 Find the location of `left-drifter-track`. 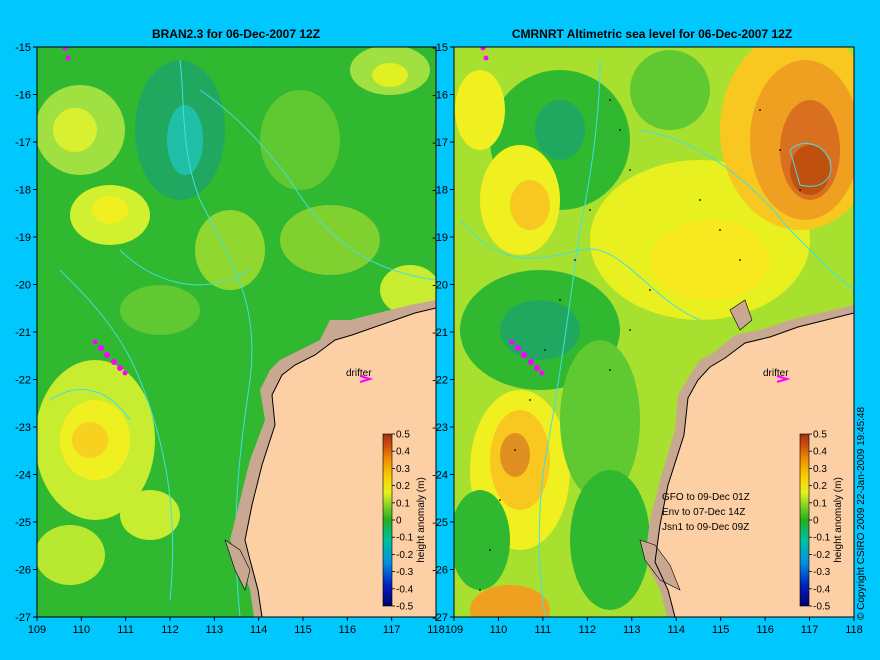

left-drifter-track is located at coordinates (95, 211).